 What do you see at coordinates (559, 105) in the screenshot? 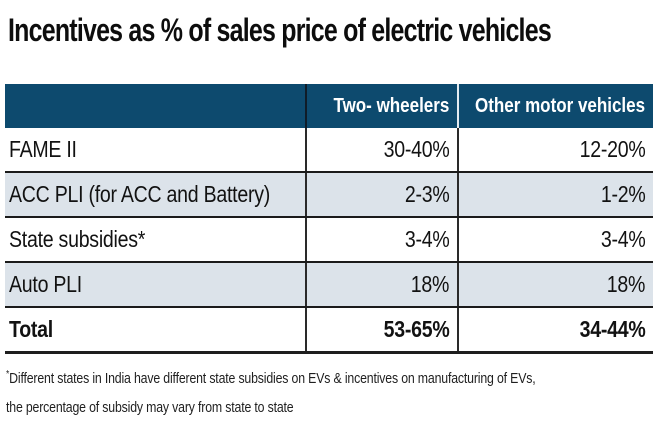
I see `header-label-other-motor-vehicles: Other motor vehicles` at bounding box center [559, 105].